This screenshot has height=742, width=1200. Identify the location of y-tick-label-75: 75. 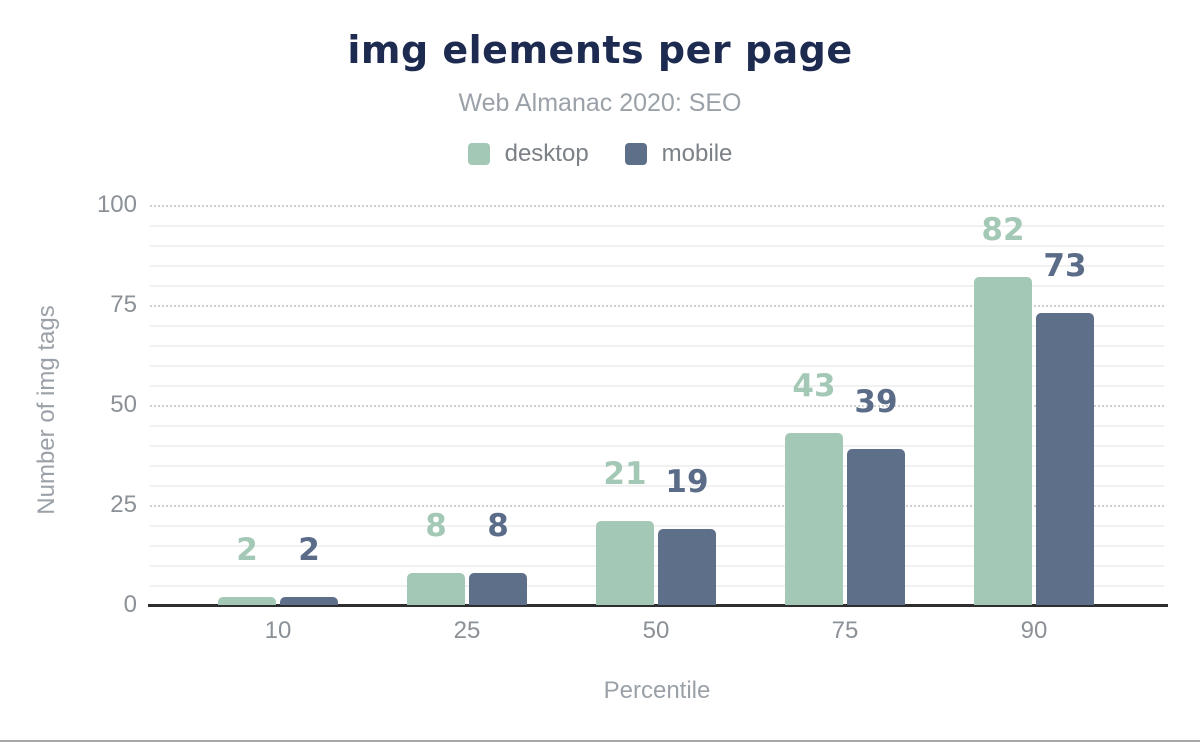
(123, 304).